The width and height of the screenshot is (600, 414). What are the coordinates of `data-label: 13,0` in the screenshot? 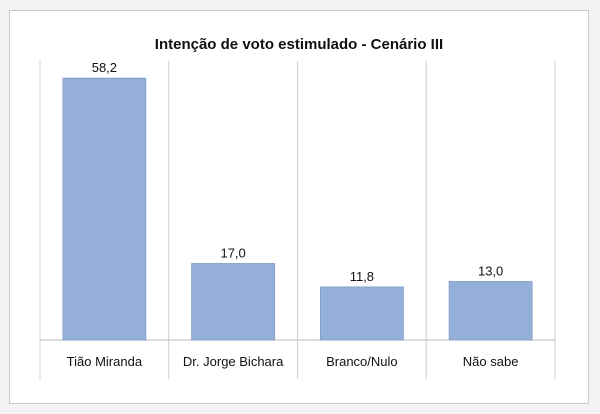 It's located at (490, 271).